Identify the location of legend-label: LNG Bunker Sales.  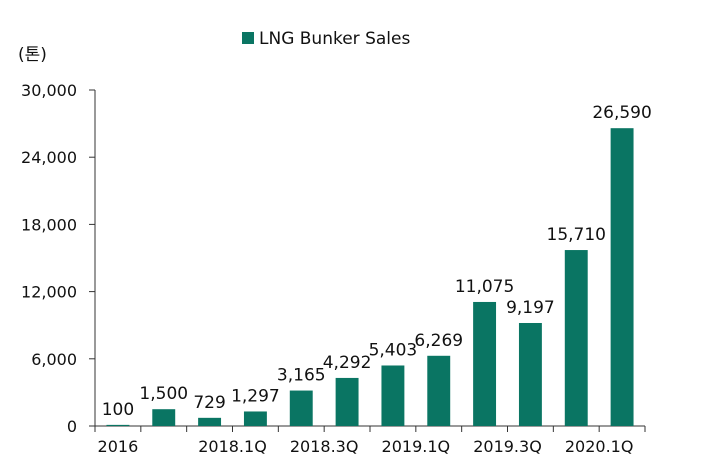
(334, 39).